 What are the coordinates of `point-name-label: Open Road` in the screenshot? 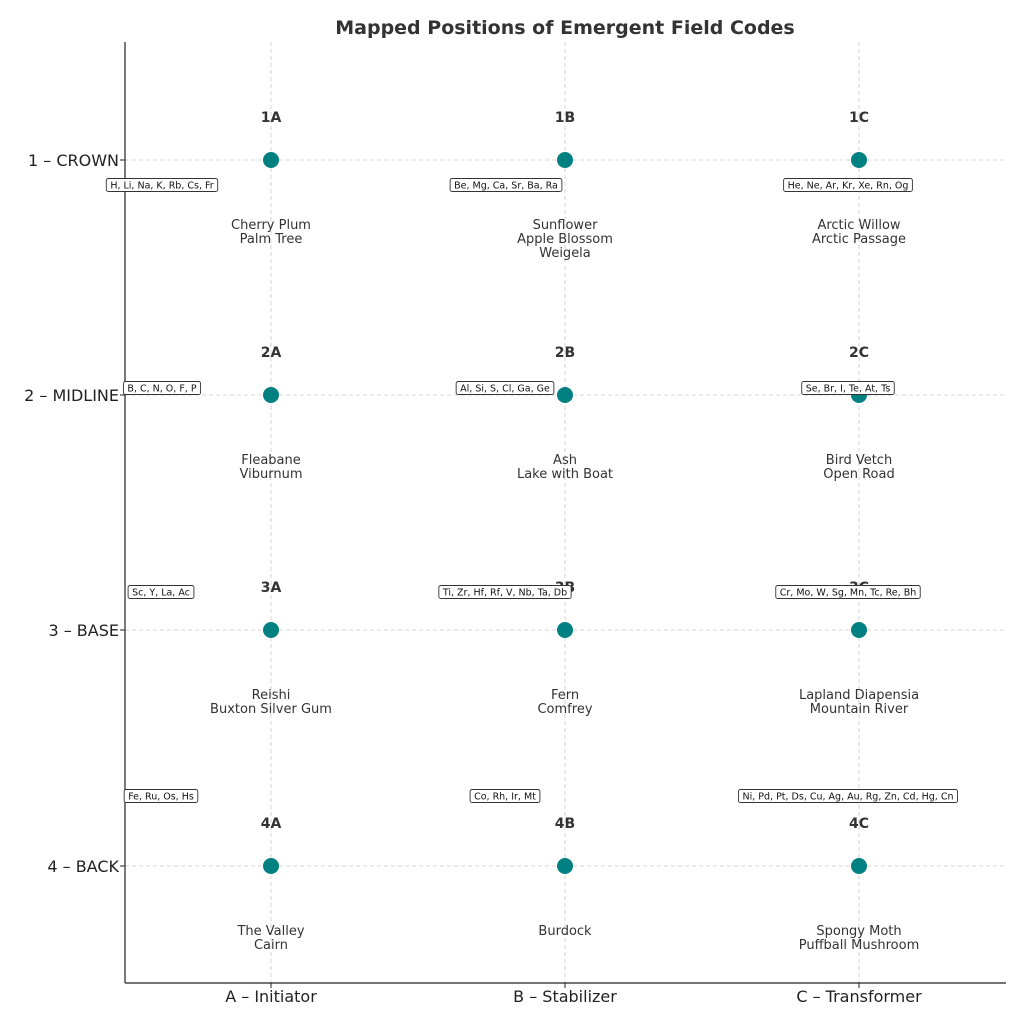 It's located at (858, 474).